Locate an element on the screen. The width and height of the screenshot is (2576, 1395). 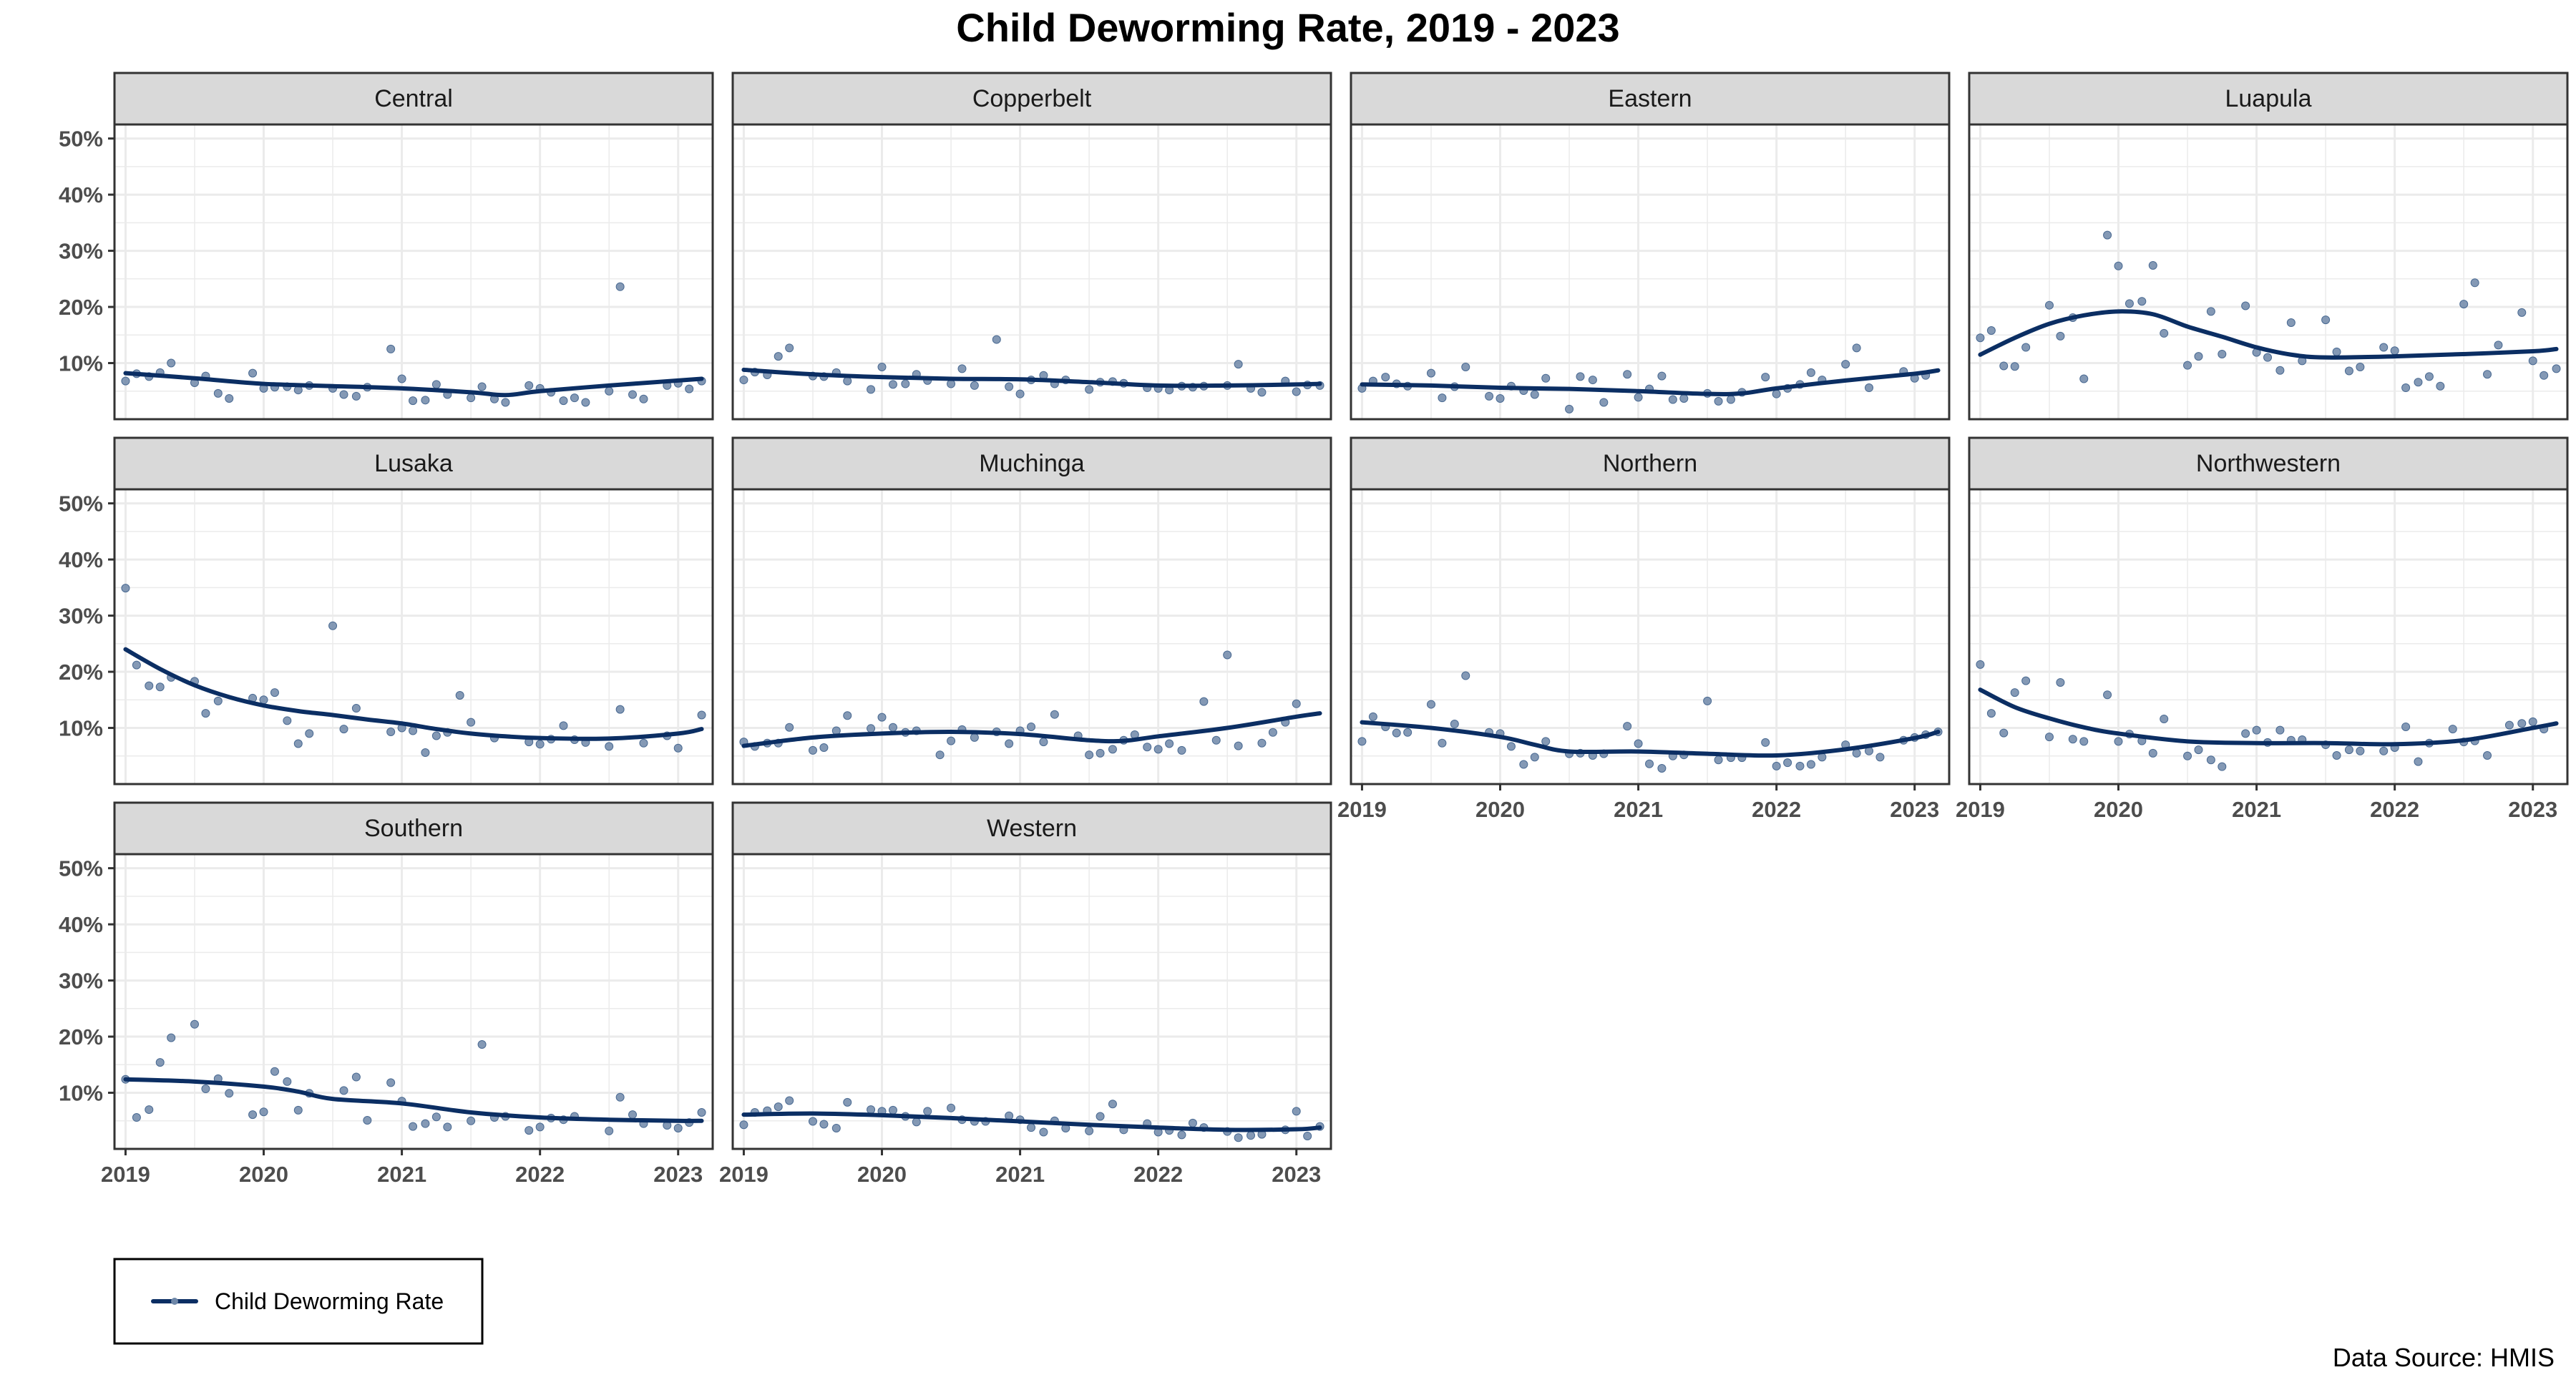
y-tick-label: 50% is located at coordinates (81, 504).